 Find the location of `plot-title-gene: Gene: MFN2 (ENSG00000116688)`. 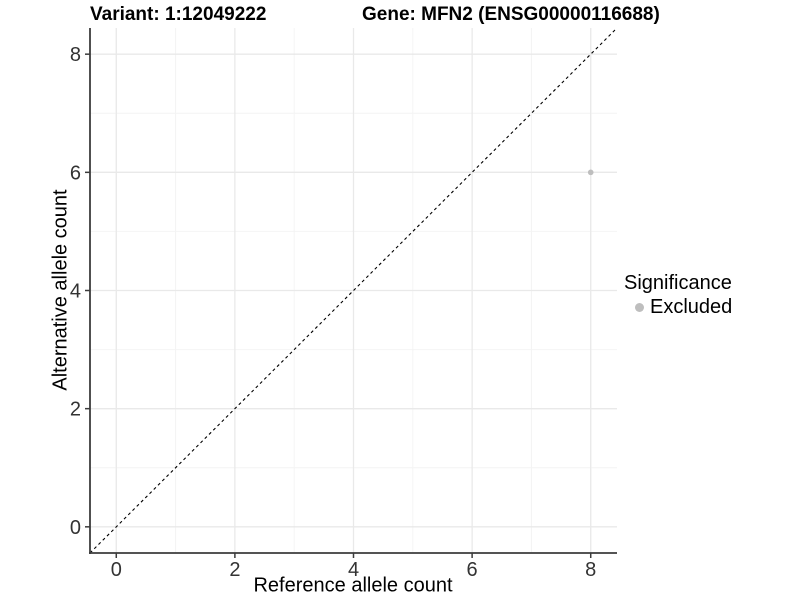

plot-title-gene: Gene: MFN2 (ENSG00000116688) is located at coordinates (511, 14).